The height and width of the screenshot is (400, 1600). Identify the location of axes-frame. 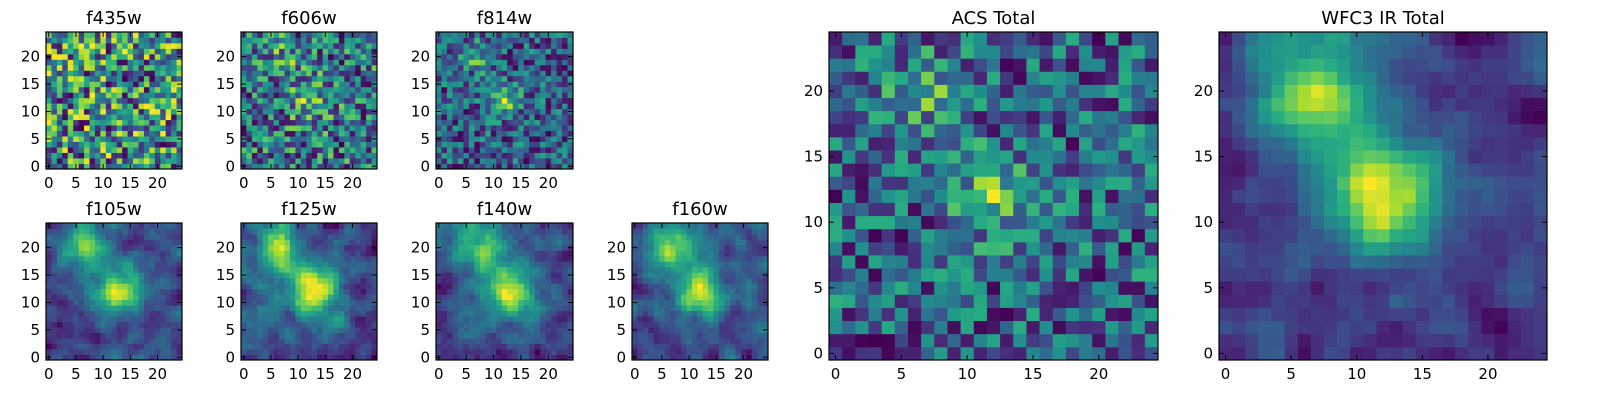
(309, 100).